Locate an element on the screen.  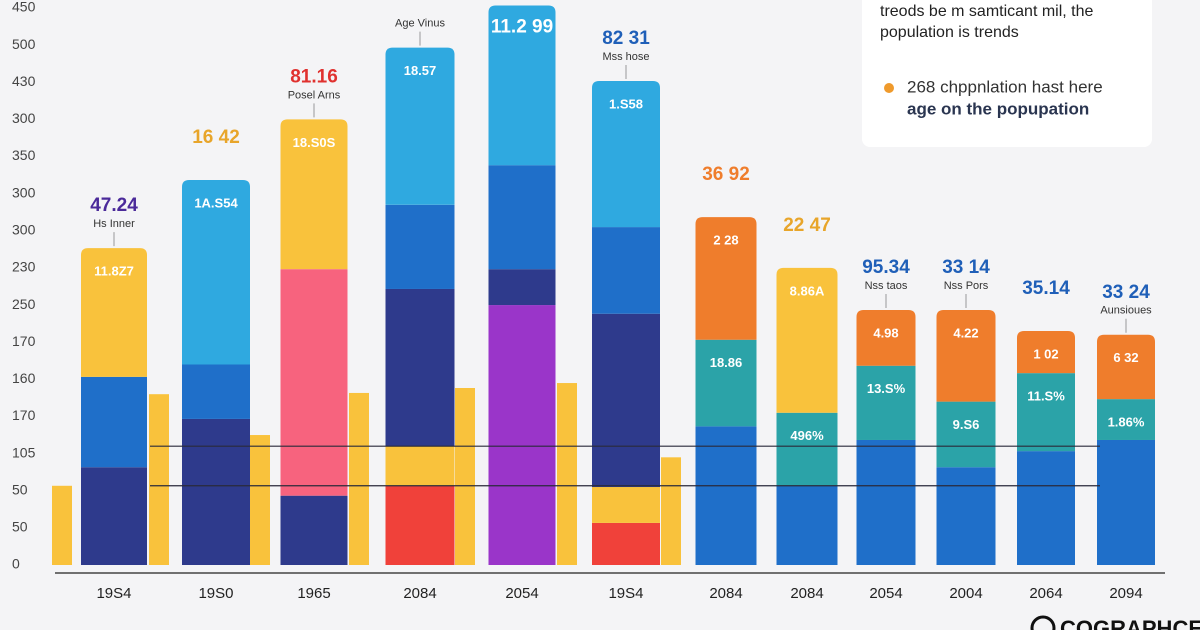
note-box is located at coordinates (1007, 73).